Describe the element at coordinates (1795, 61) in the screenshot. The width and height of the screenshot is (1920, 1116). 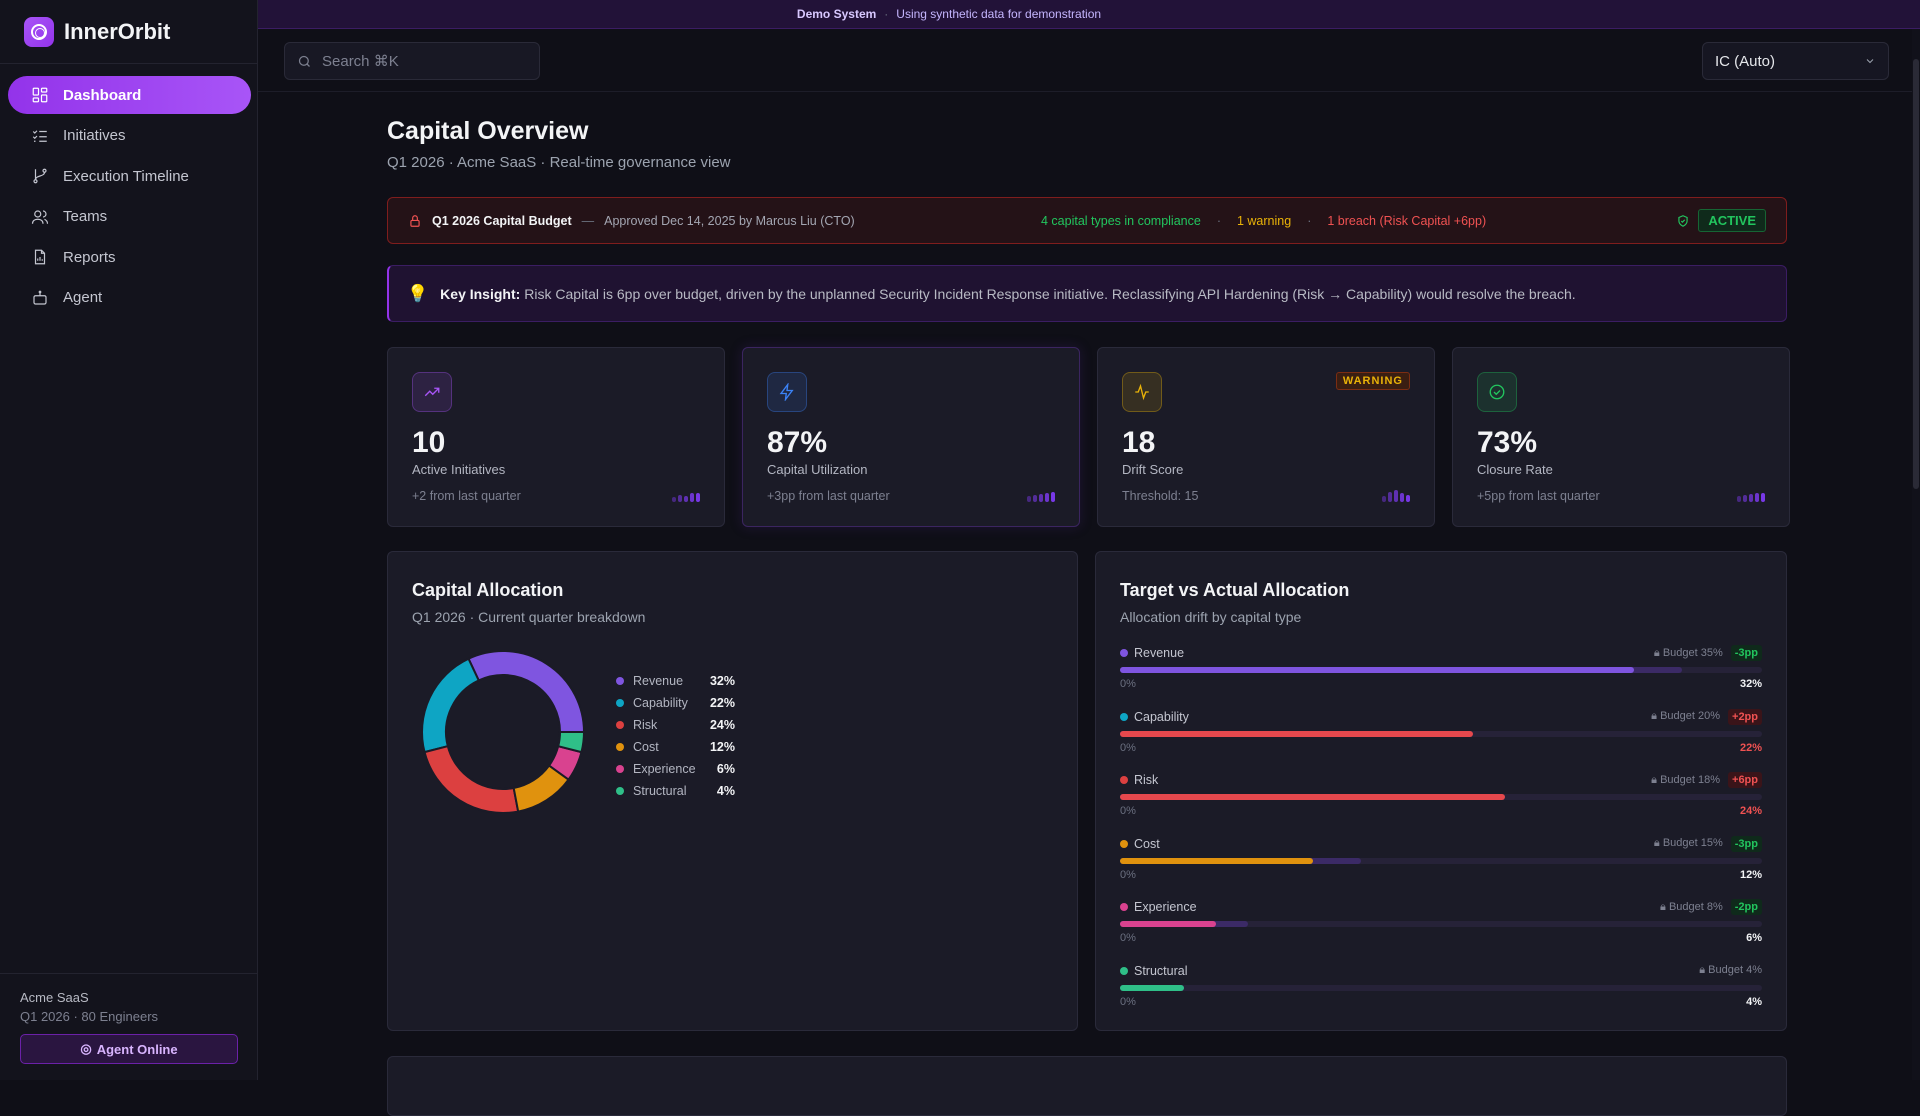
I see `role-select: IC (Auto)` at that location.